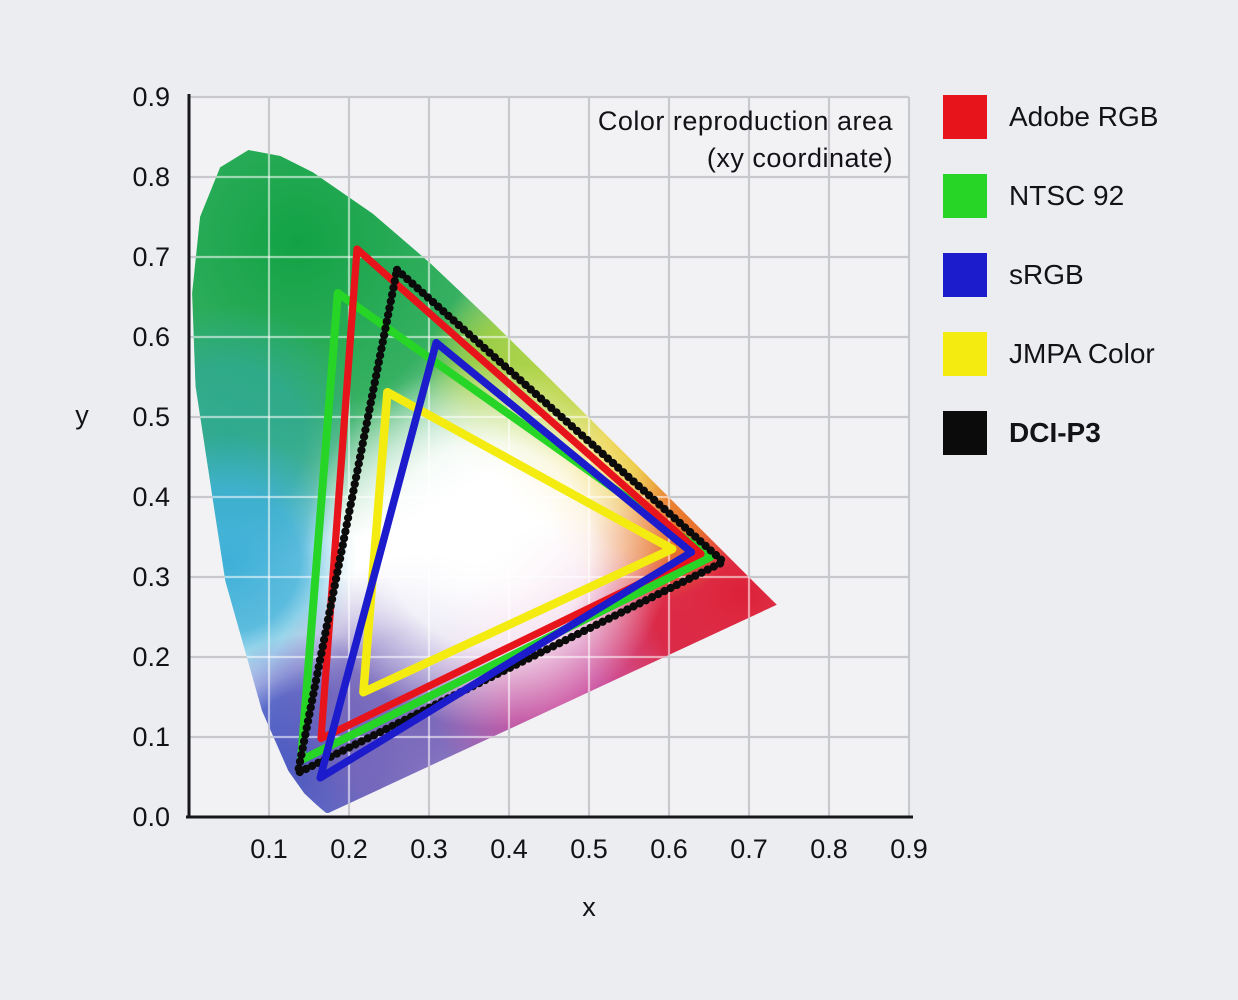  I want to click on legend-item-jmpa-color: JMPA Color, so click(1050, 354).